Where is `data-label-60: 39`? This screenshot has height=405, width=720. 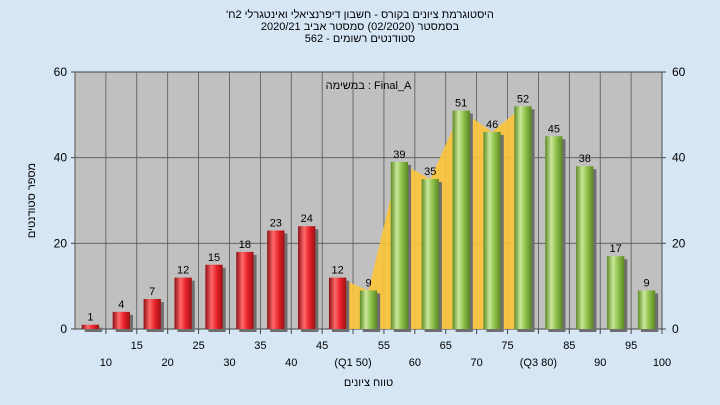 data-label-60: 39 is located at coordinates (399, 155).